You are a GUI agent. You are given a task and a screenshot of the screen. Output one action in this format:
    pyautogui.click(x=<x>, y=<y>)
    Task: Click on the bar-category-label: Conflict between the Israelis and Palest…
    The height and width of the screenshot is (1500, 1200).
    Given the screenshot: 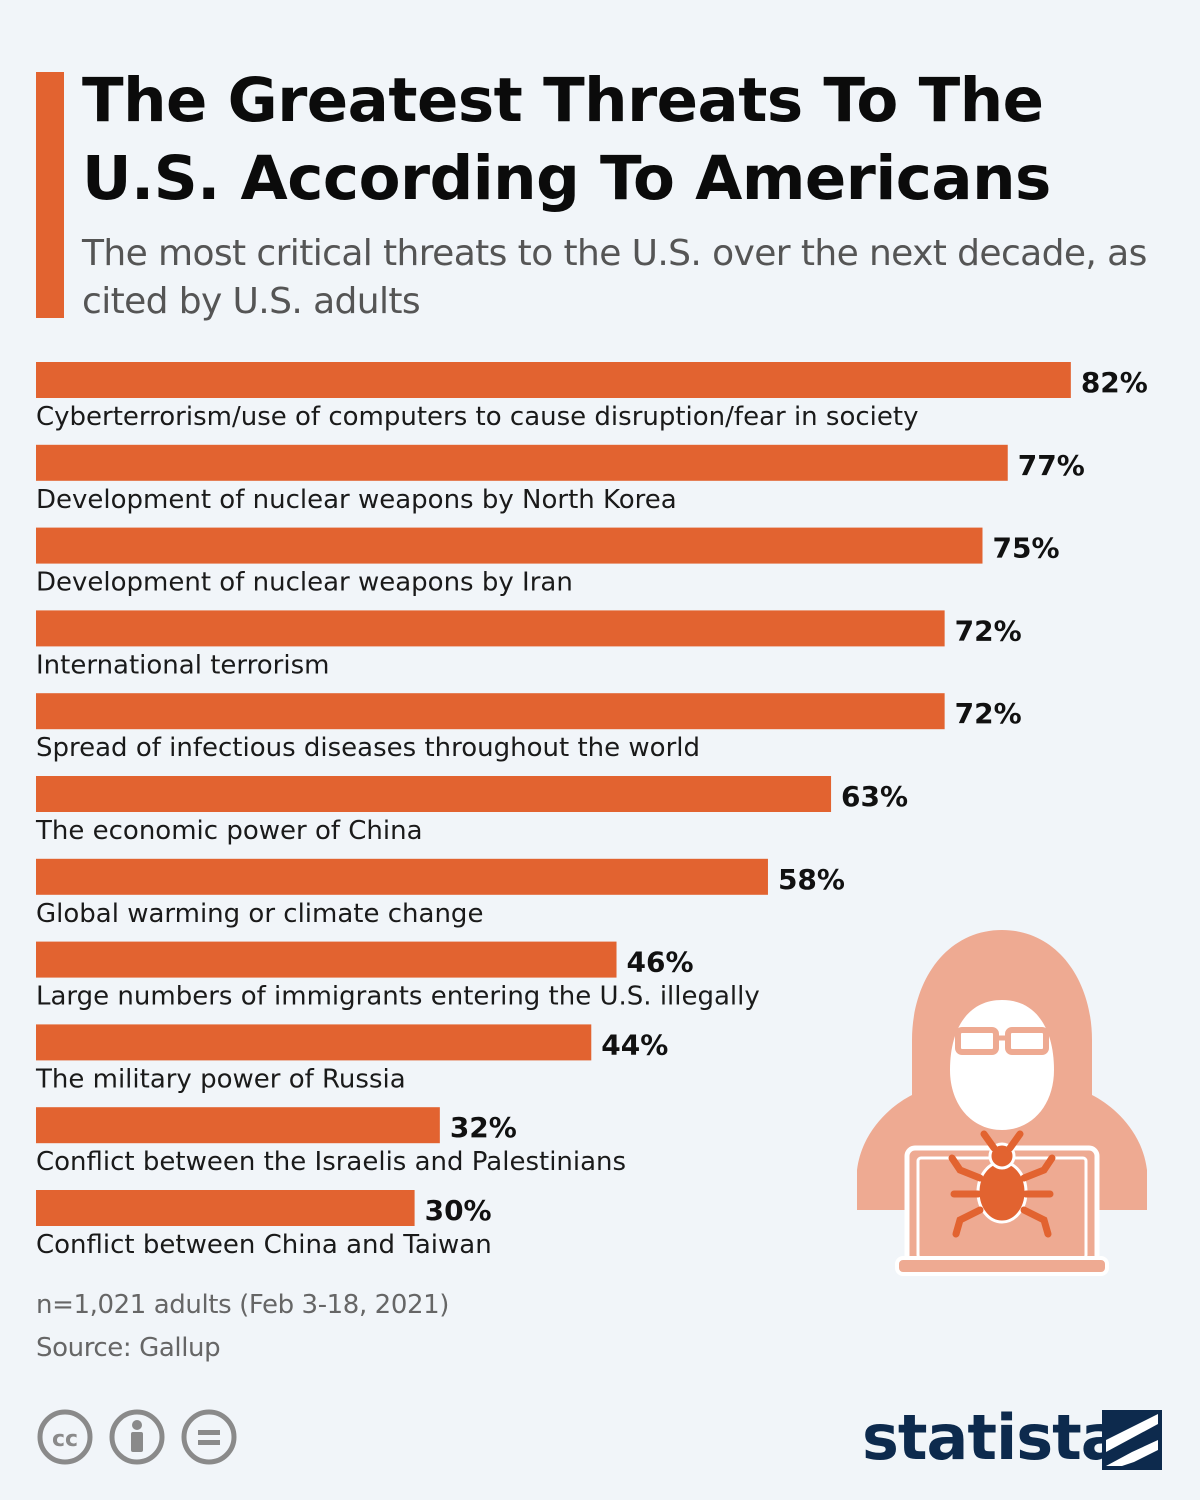 What is the action you would take?
    pyautogui.click(x=331, y=1162)
    